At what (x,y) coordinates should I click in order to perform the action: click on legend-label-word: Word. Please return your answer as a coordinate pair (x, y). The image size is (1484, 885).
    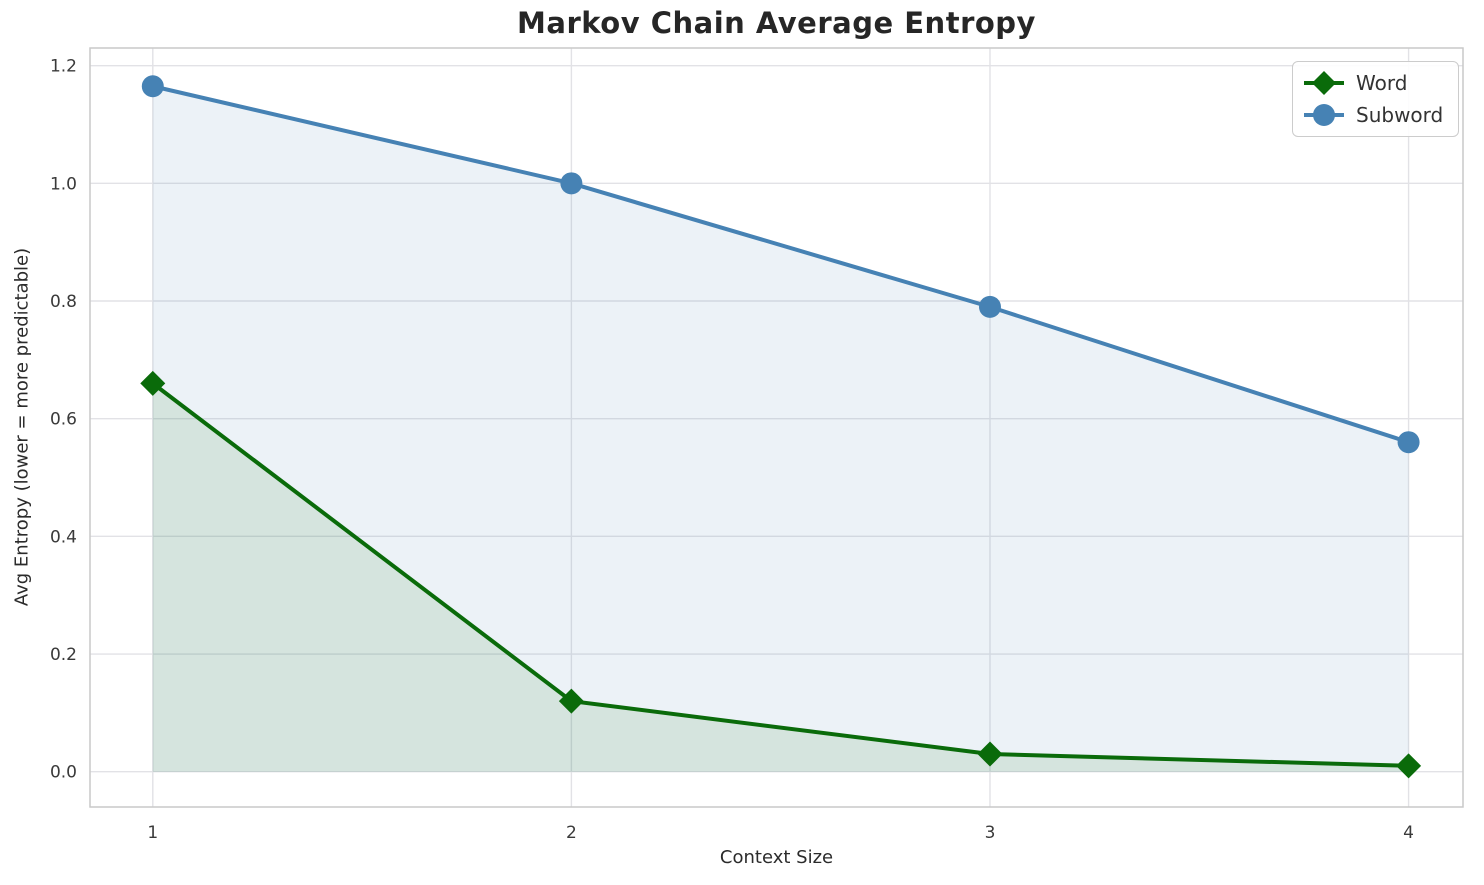
    Looking at the image, I should click on (1382, 83).